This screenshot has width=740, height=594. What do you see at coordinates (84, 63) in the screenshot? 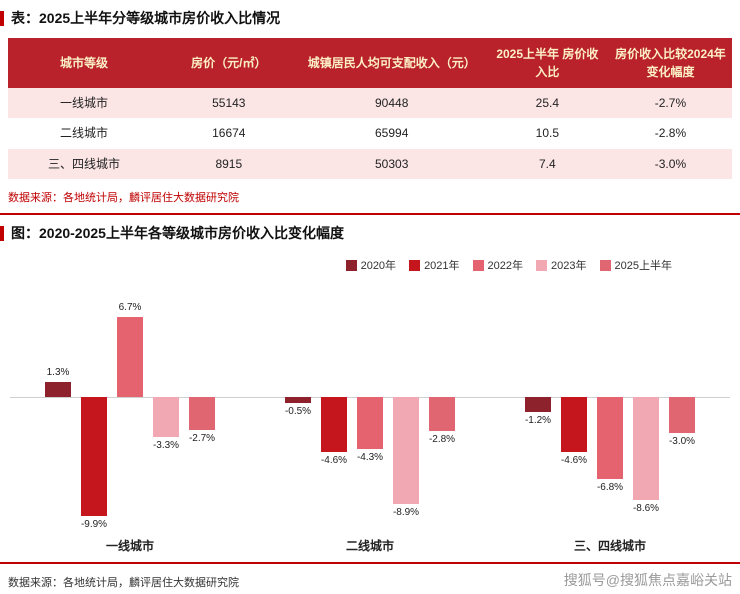
I see `column-header: 城市等级` at bounding box center [84, 63].